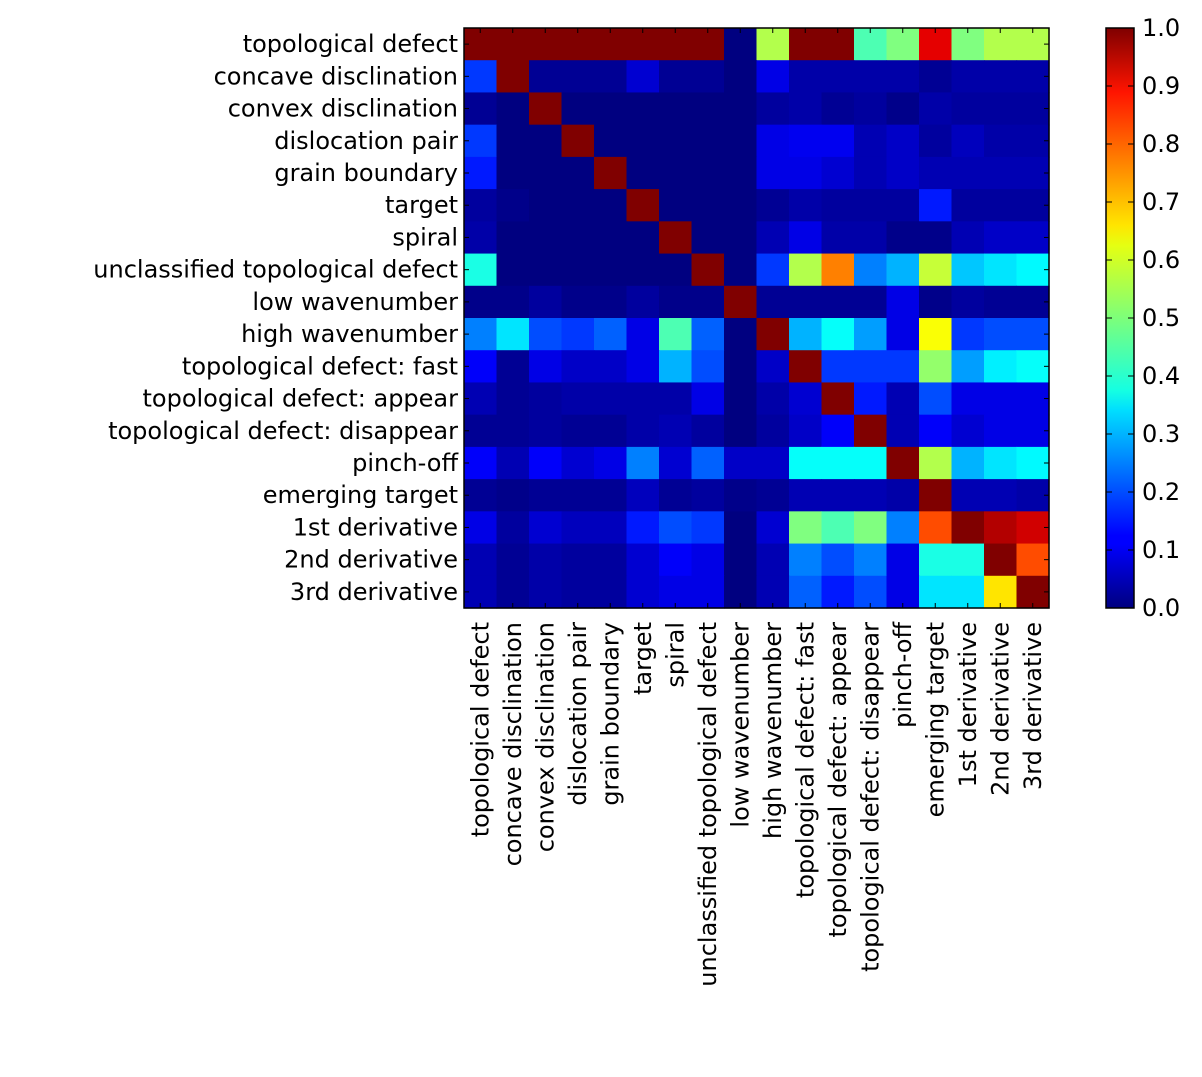 The width and height of the screenshot is (1202, 1077). Describe the element at coordinates (350, 44) in the screenshot. I see `row-label: topological defect` at that location.